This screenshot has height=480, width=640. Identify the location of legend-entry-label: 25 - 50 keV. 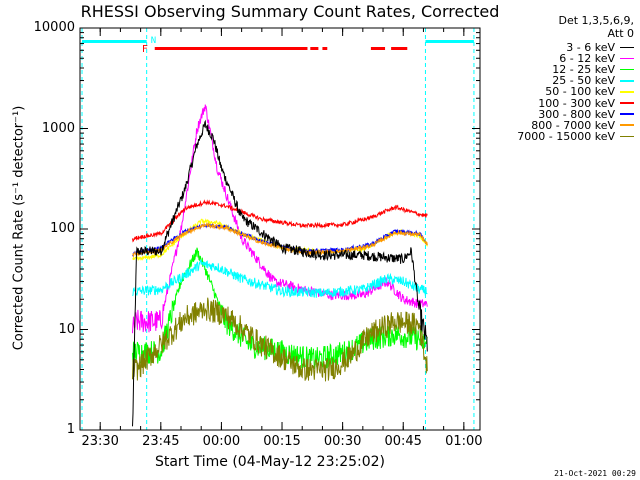
(583, 81).